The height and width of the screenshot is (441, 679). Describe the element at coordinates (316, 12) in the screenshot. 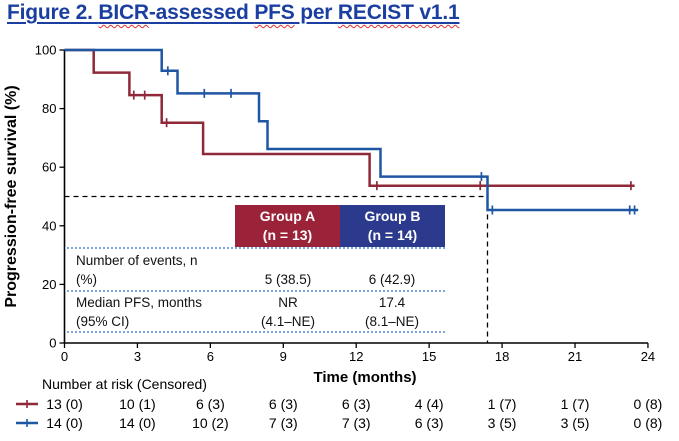

I see `title-text: per` at that location.